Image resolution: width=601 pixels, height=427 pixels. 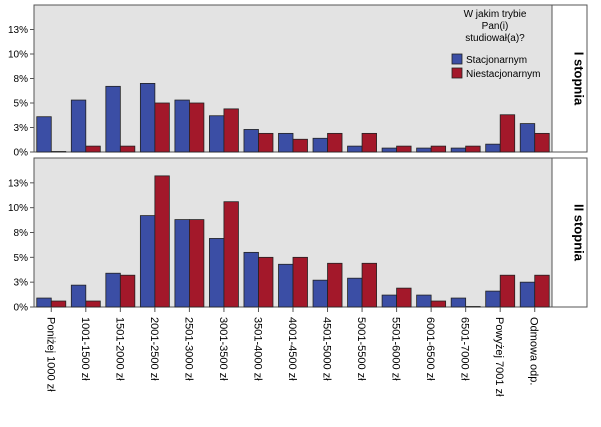 I want to click on x-category-label: 1501-2000 zł, so click(x=119, y=349).